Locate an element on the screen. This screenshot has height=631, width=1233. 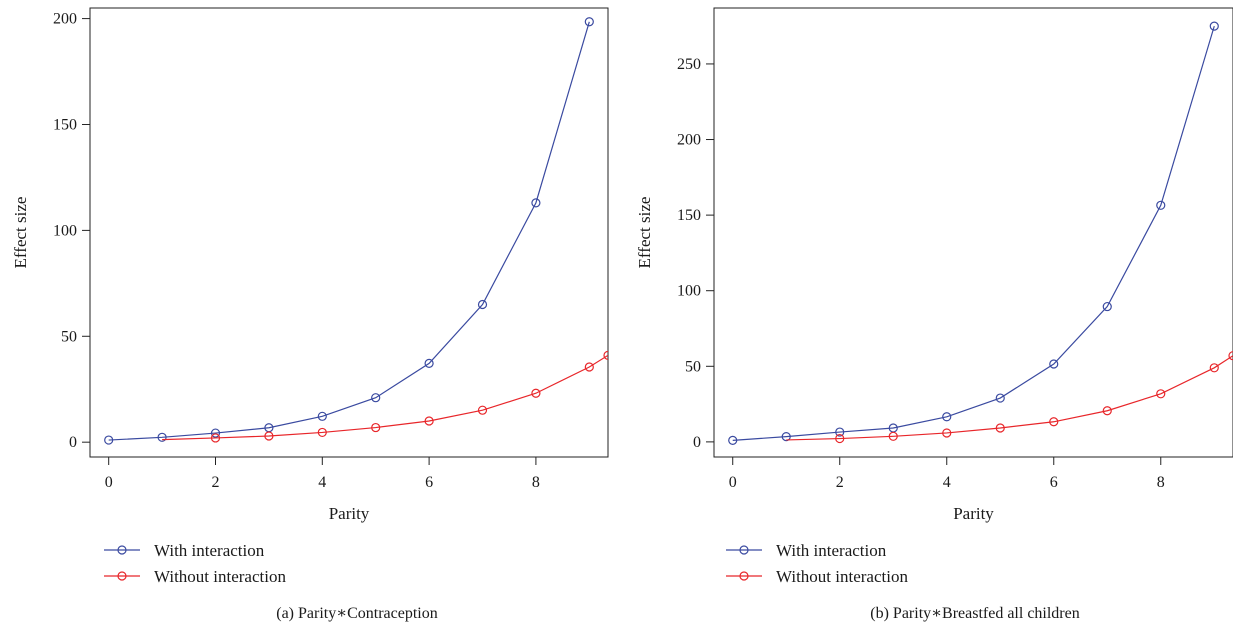
panel-caption: (b) Parity∗Breastfed all children is located at coordinates (974, 613).